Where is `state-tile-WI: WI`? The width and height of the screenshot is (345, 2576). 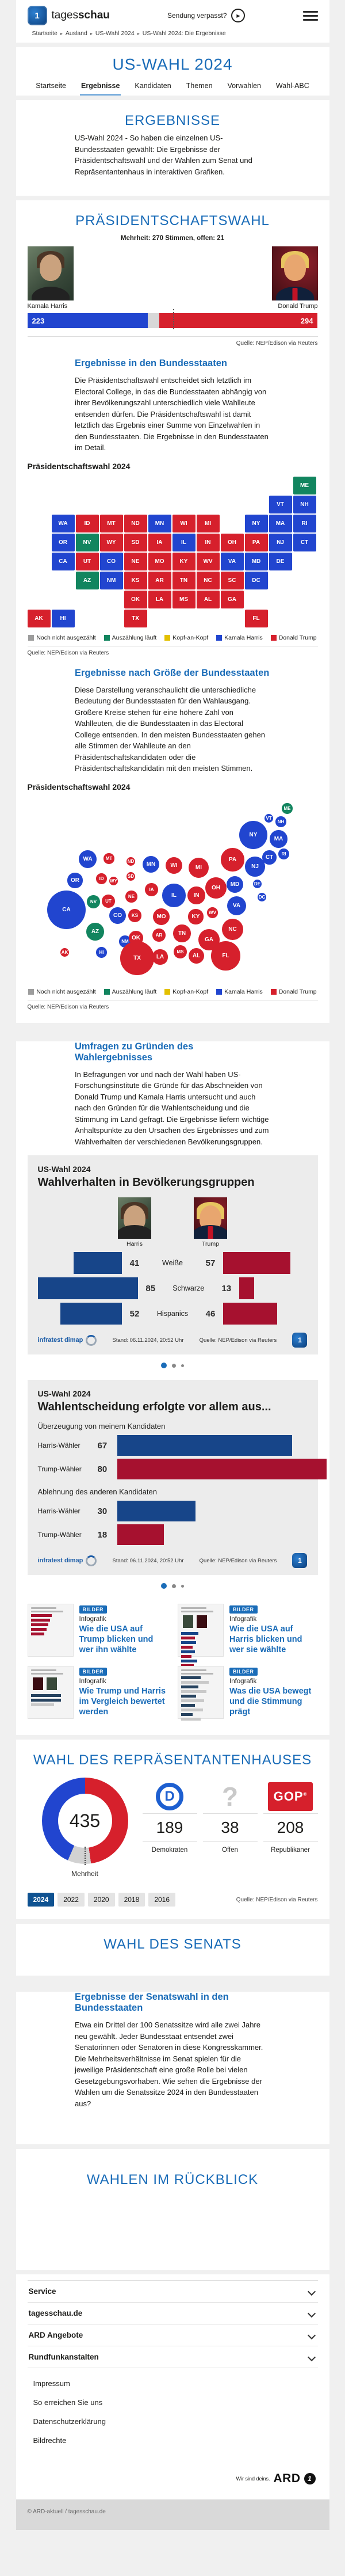
state-tile-WI: WI is located at coordinates (183, 523).